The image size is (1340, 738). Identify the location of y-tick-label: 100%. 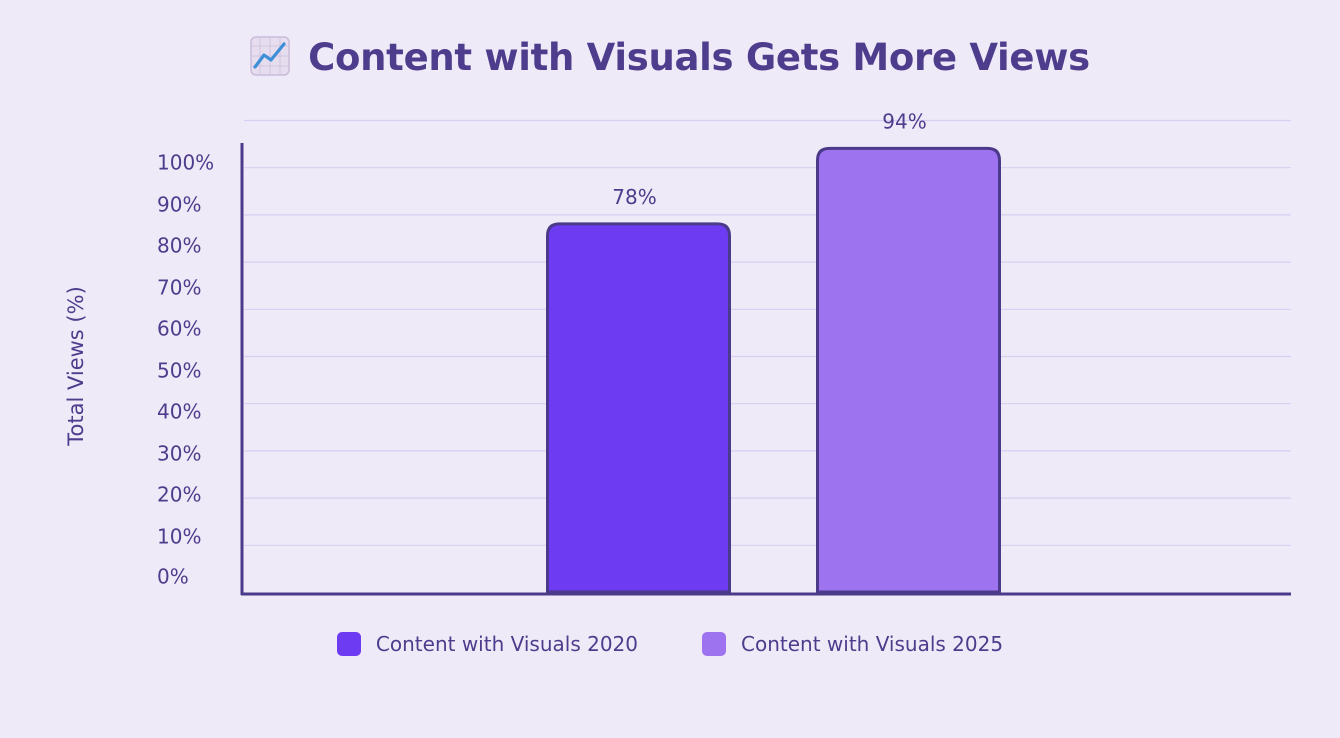
(185, 163).